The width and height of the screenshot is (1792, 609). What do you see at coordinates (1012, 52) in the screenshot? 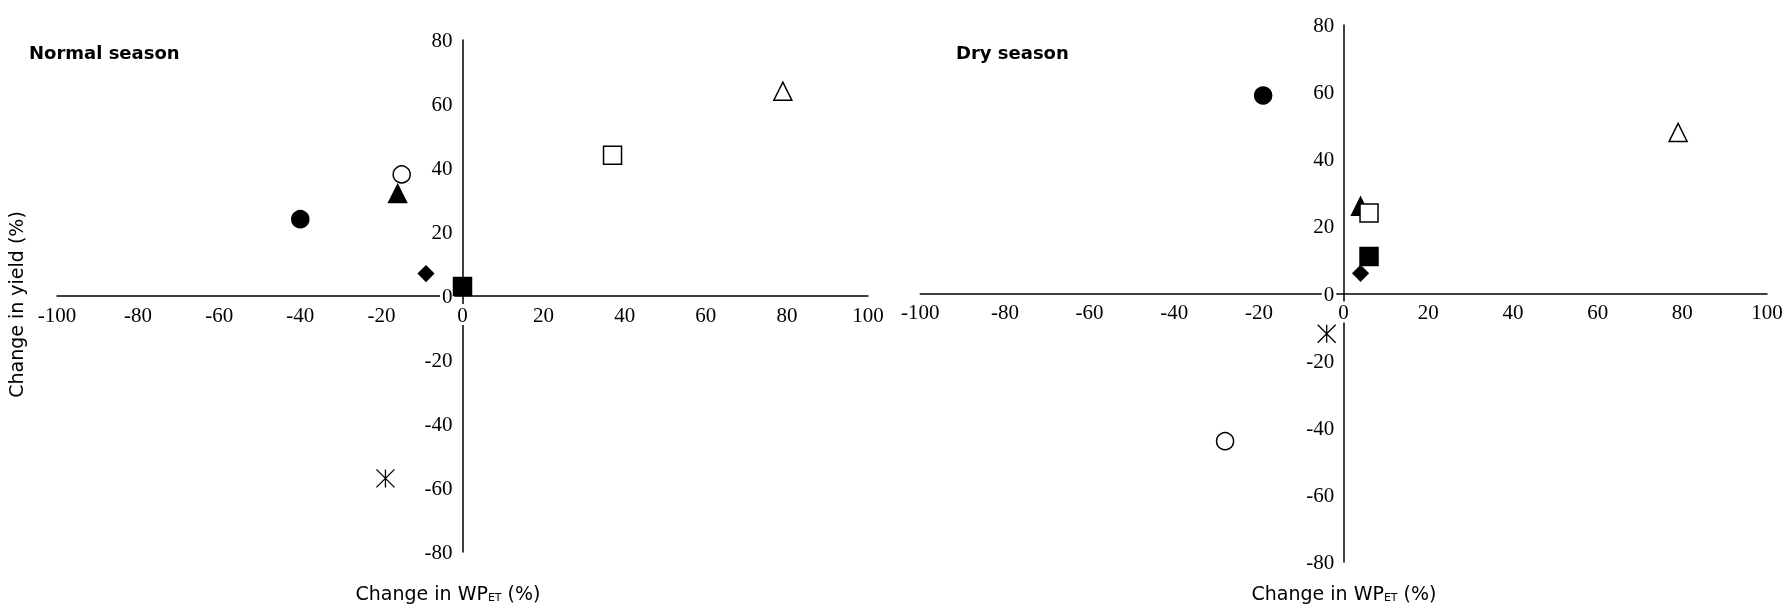
I see `text: Dry season` at bounding box center [1012, 52].